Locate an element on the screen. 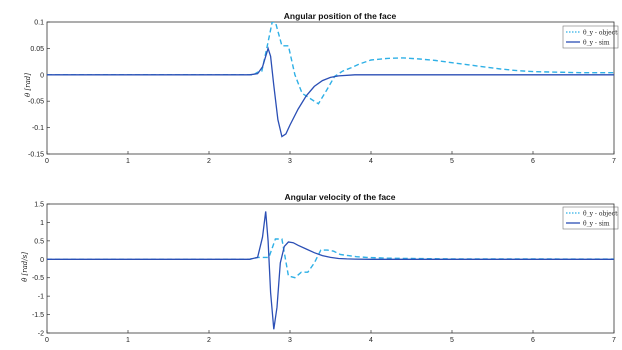 Image resolution: width=622 pixels, height=350 pixels. velocity-y-tick-label: -1.5 is located at coordinates (38, 315).